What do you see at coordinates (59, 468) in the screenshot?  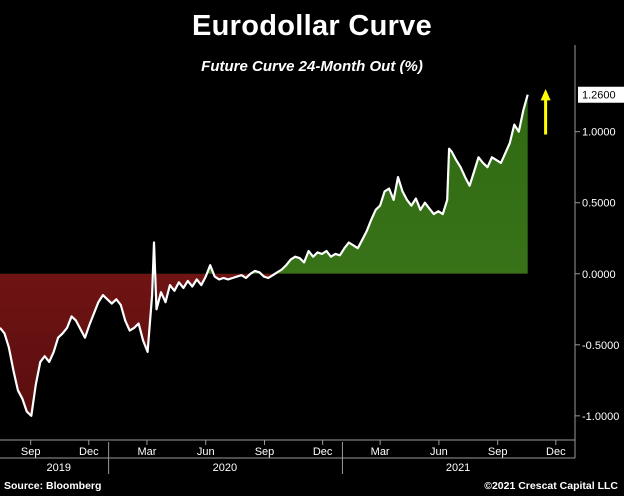 I see `x-year-label: 2019` at bounding box center [59, 468].